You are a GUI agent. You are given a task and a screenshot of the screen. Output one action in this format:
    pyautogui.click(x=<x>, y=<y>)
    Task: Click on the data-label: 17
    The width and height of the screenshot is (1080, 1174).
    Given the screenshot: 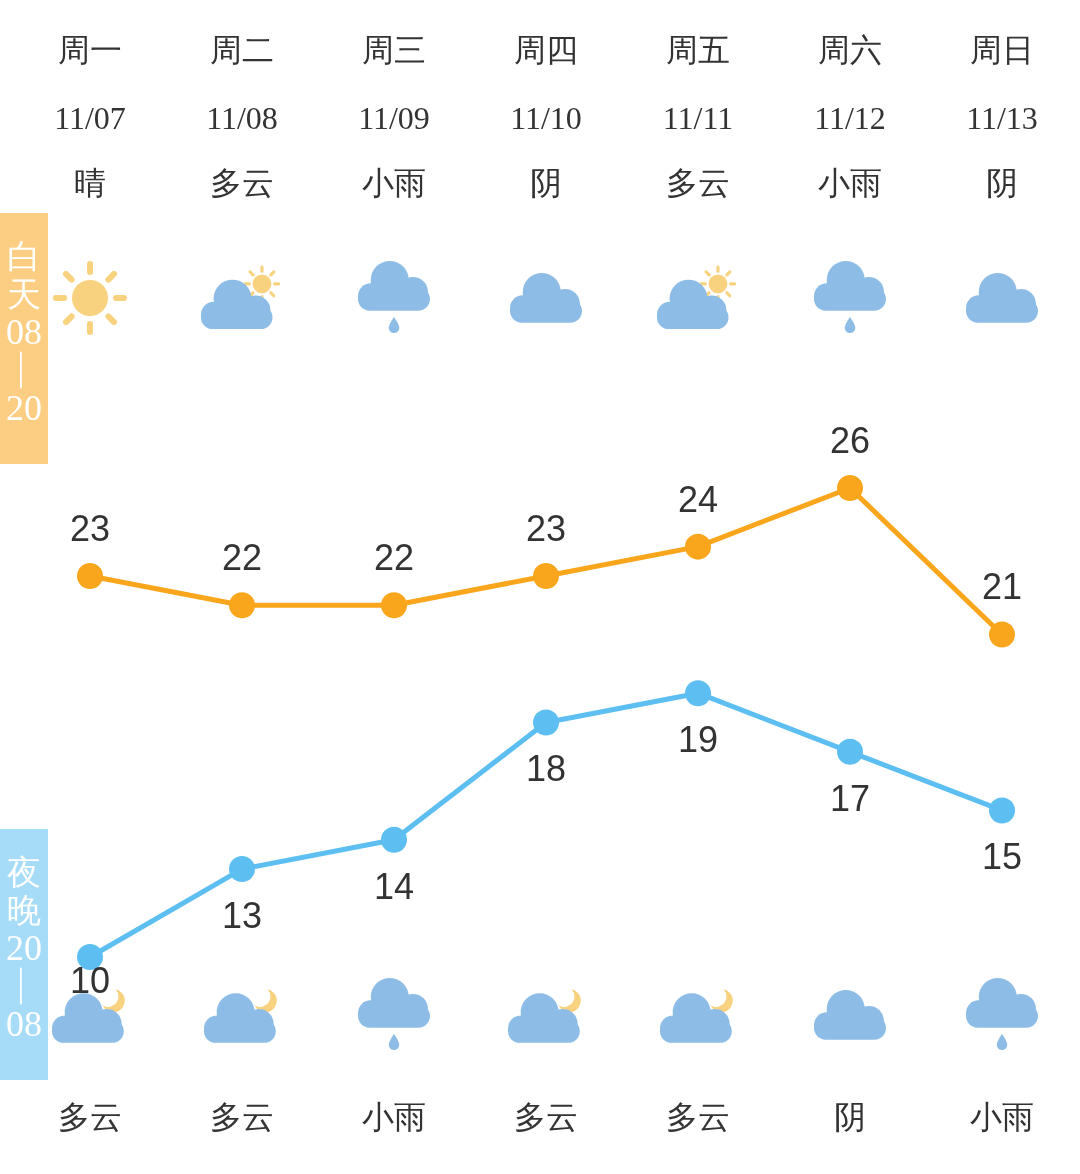 What is the action you would take?
    pyautogui.click(x=850, y=798)
    